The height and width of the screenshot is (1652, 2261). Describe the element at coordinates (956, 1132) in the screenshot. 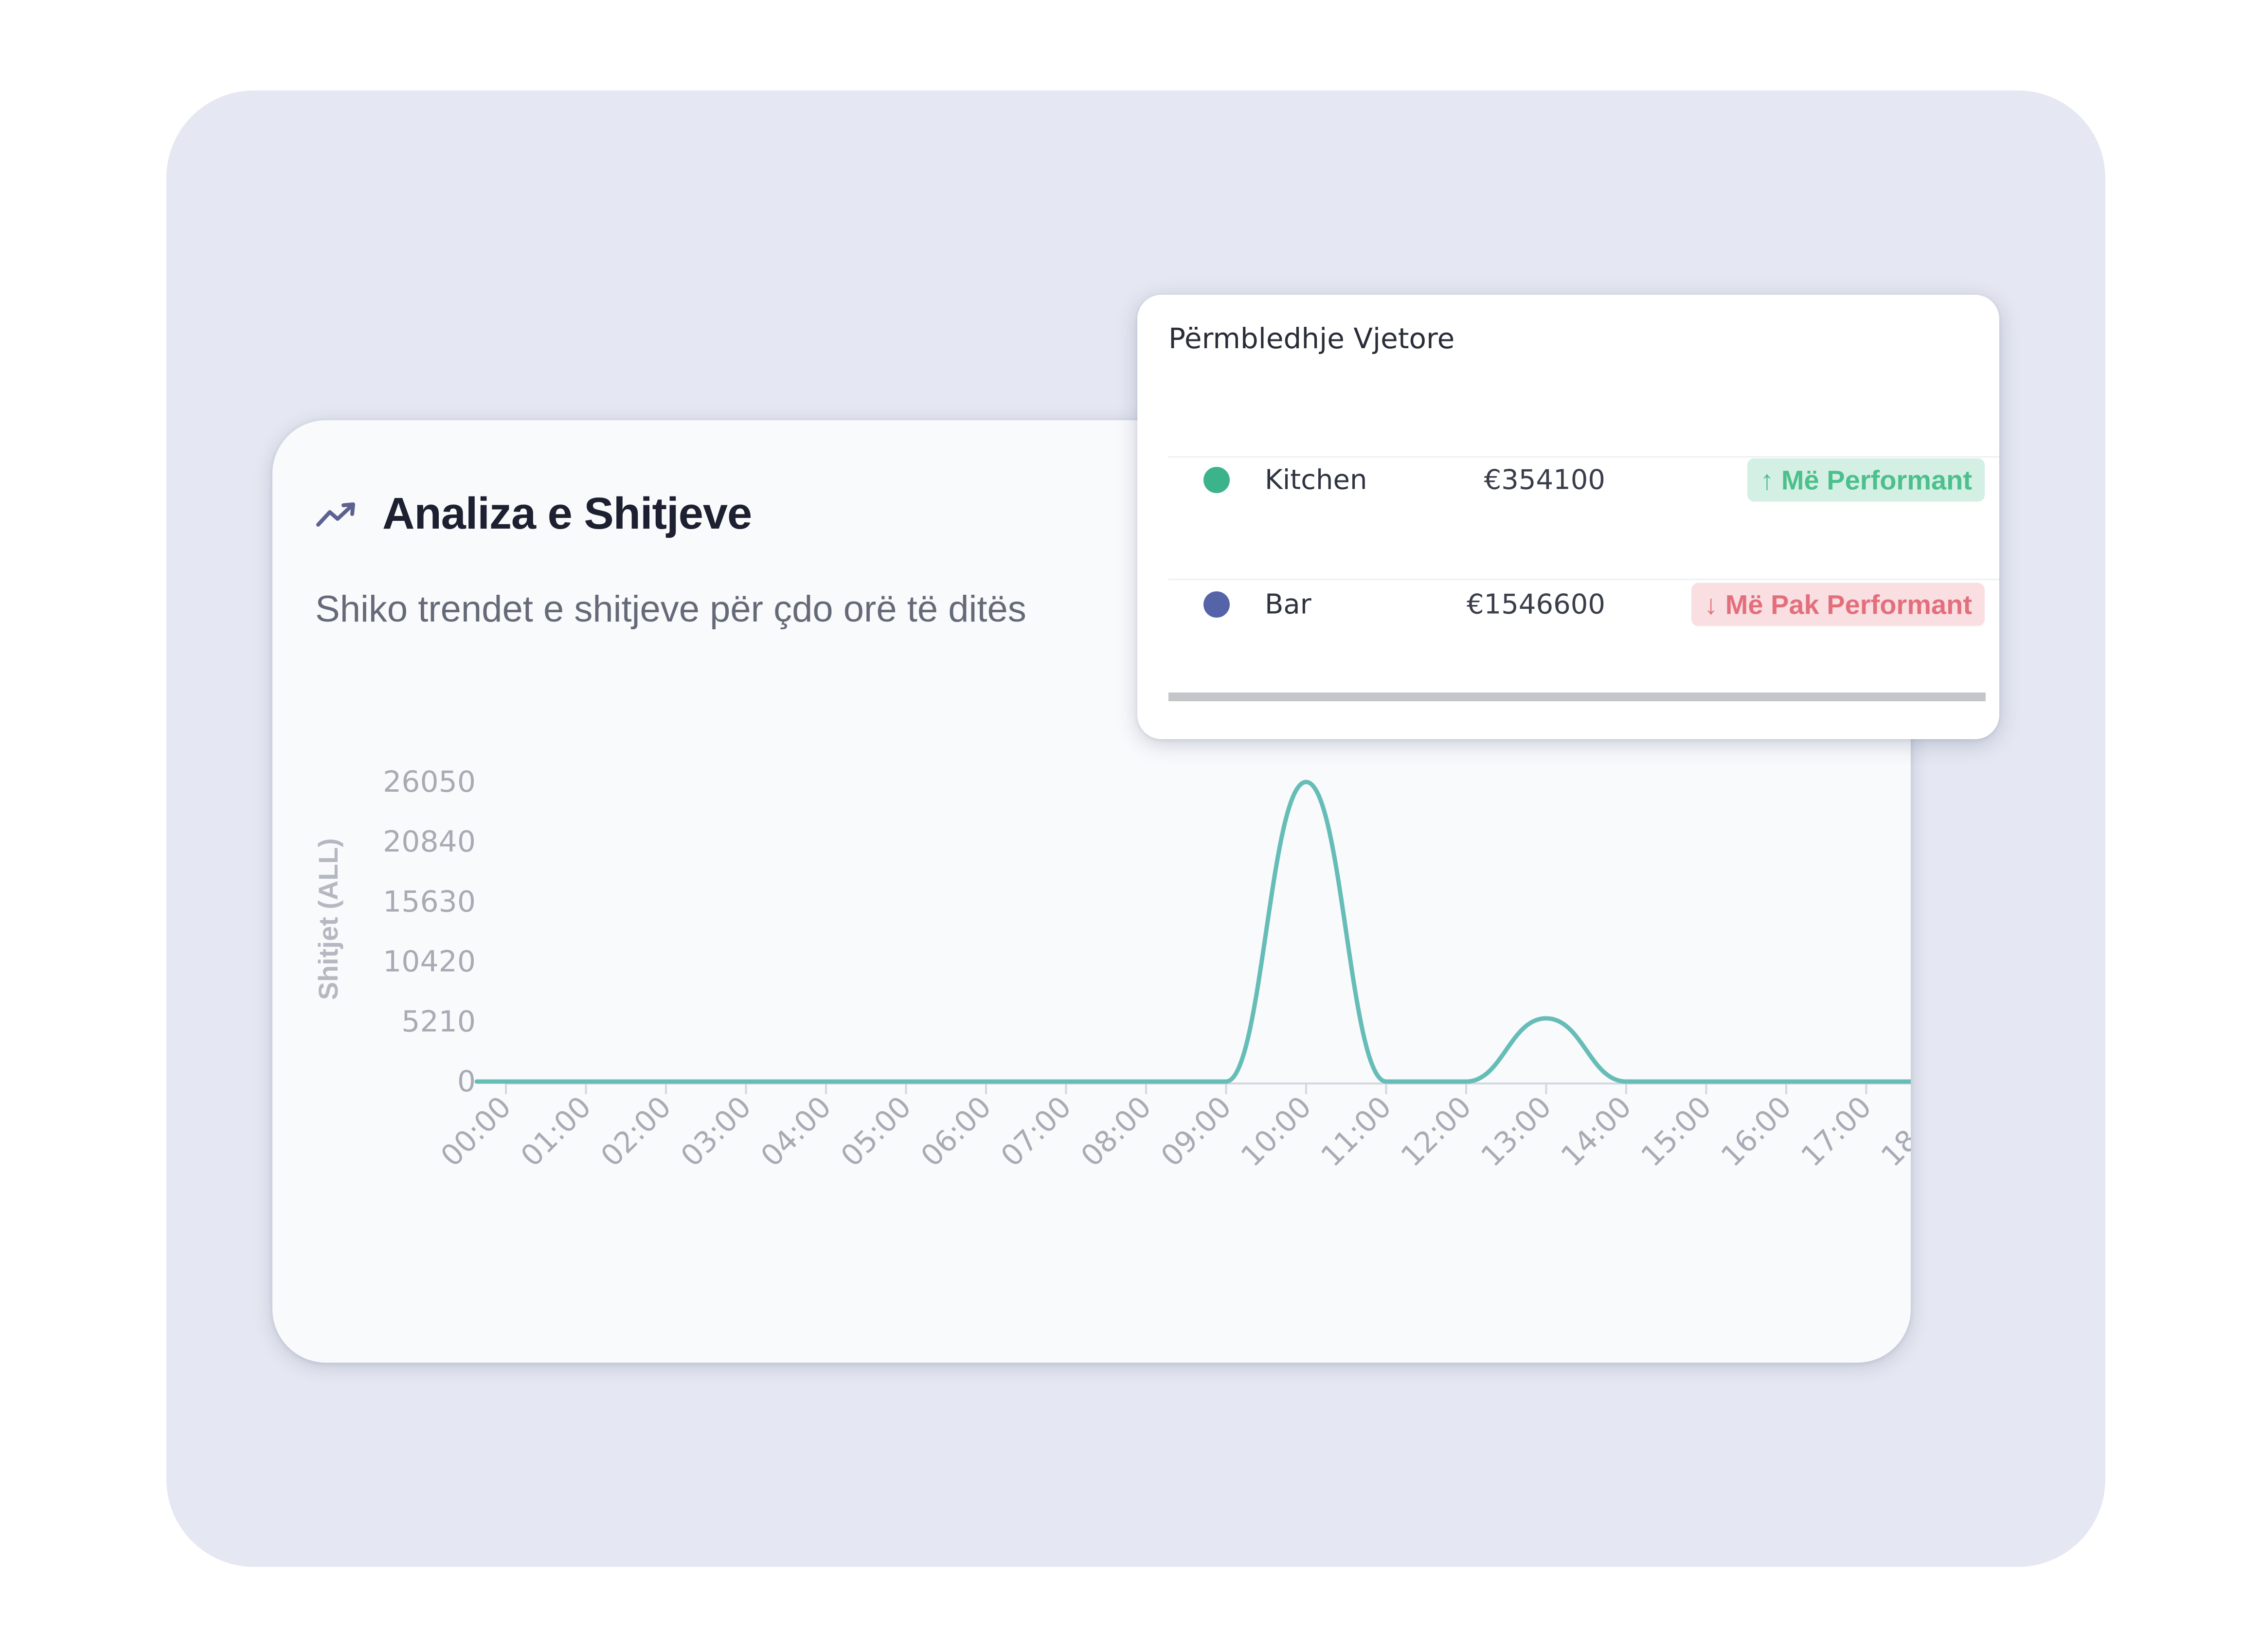

I see `x-tick-label: 06:00` at that location.